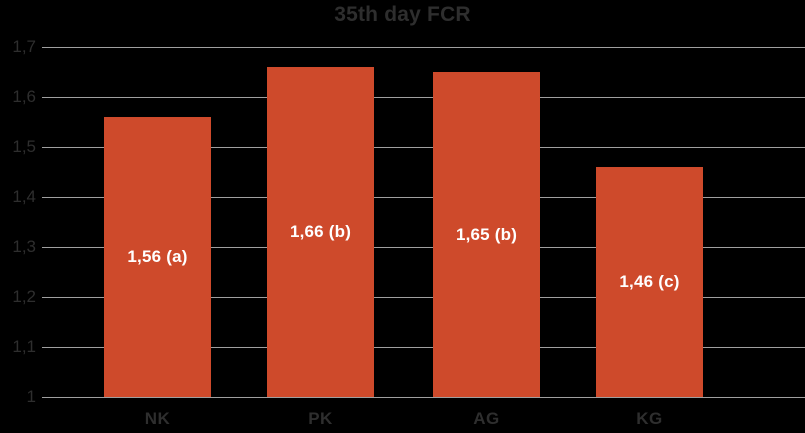 This screenshot has width=805, height=433. Describe the element at coordinates (24, 246) in the screenshot. I see `y-tick-label: 1,3` at that location.